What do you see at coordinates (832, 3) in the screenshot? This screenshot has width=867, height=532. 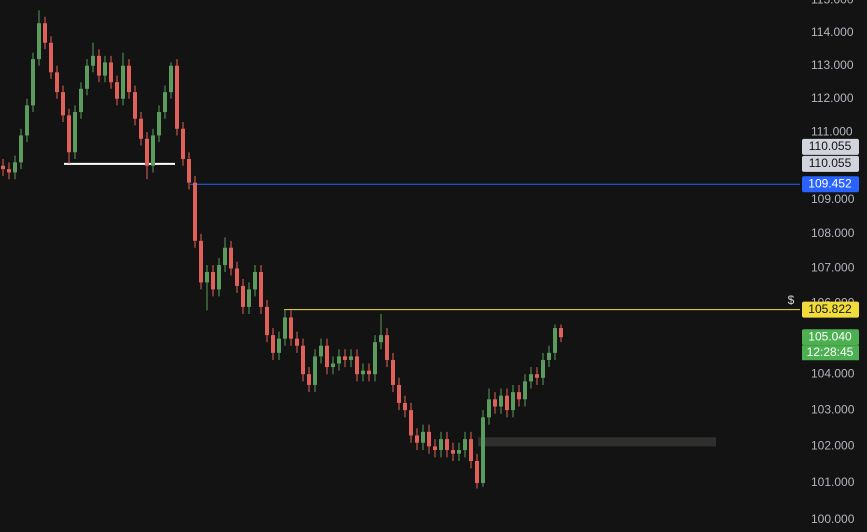 I see `y-tick-label: 115.000` at bounding box center [832, 3].